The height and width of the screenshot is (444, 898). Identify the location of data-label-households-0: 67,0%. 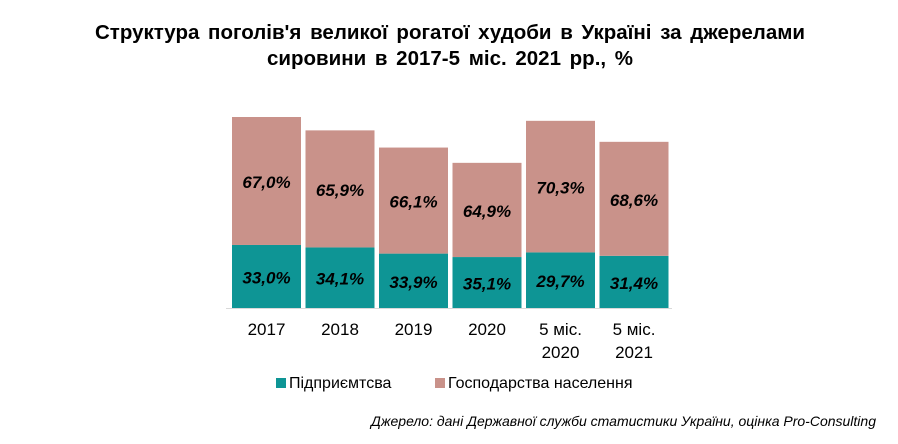
(266, 182).